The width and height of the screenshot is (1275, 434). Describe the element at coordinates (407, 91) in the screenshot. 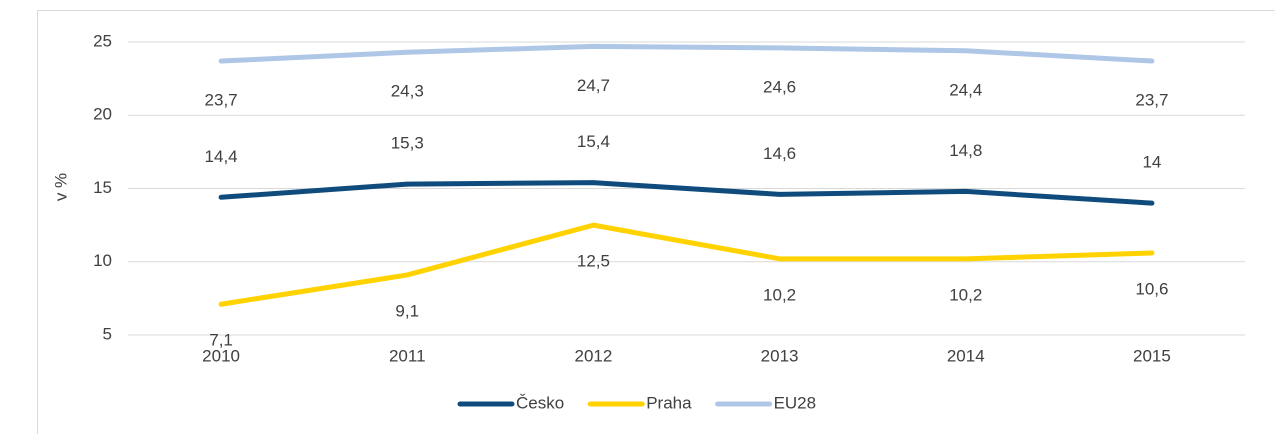

I see `data-label: 24,3` at that location.